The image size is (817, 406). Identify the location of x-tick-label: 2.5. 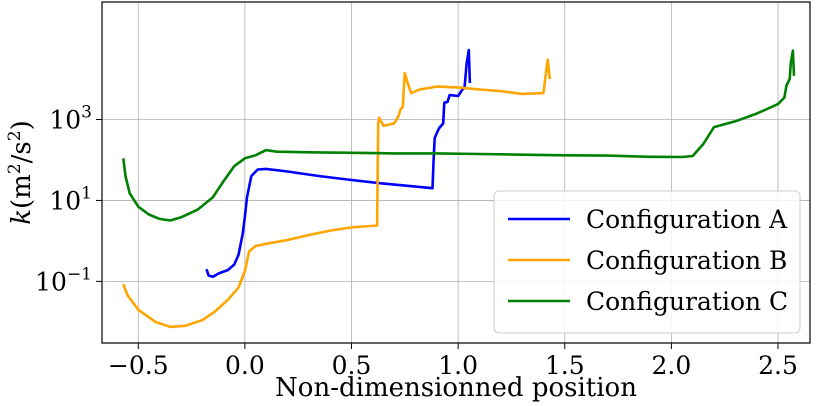
(778, 365).